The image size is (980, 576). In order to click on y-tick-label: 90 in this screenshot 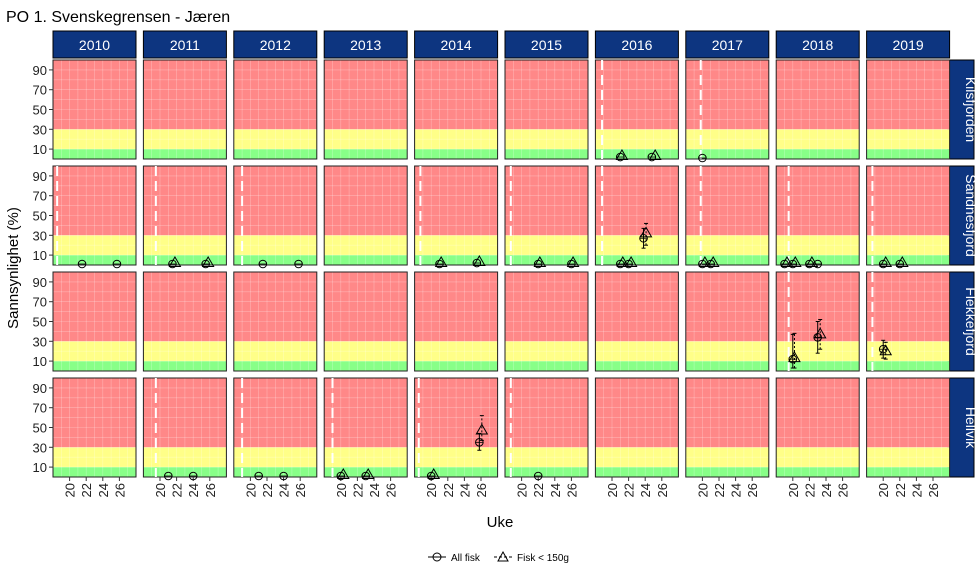, I will do `click(40, 176)`.